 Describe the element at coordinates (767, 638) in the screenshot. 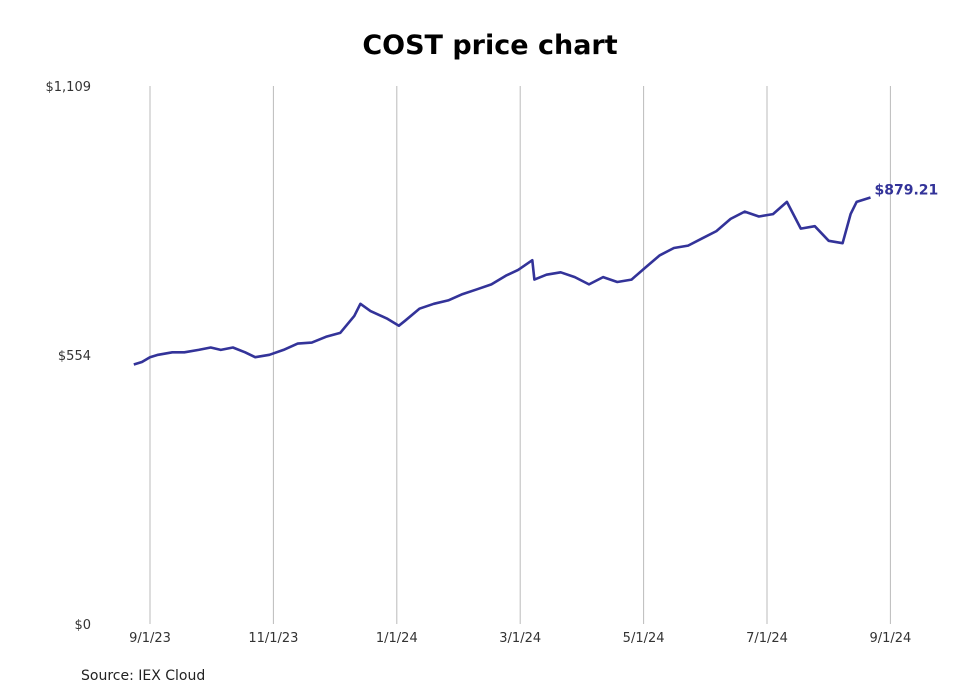

I see `x-tick-label: 7/1/24` at that location.